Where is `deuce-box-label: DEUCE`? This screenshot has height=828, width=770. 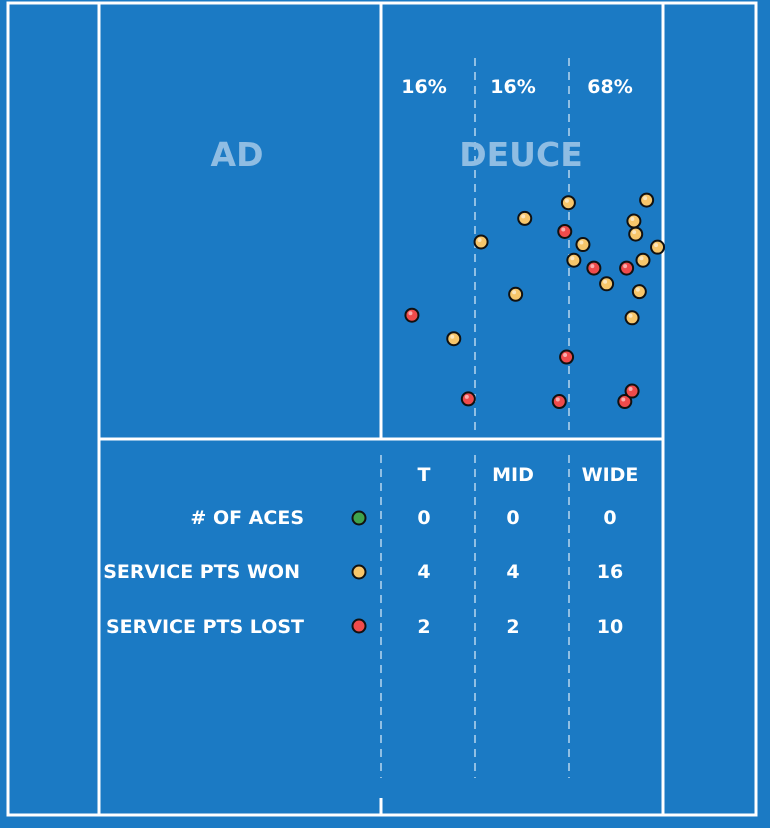
deuce-box-label: DEUCE is located at coordinates (521, 154).